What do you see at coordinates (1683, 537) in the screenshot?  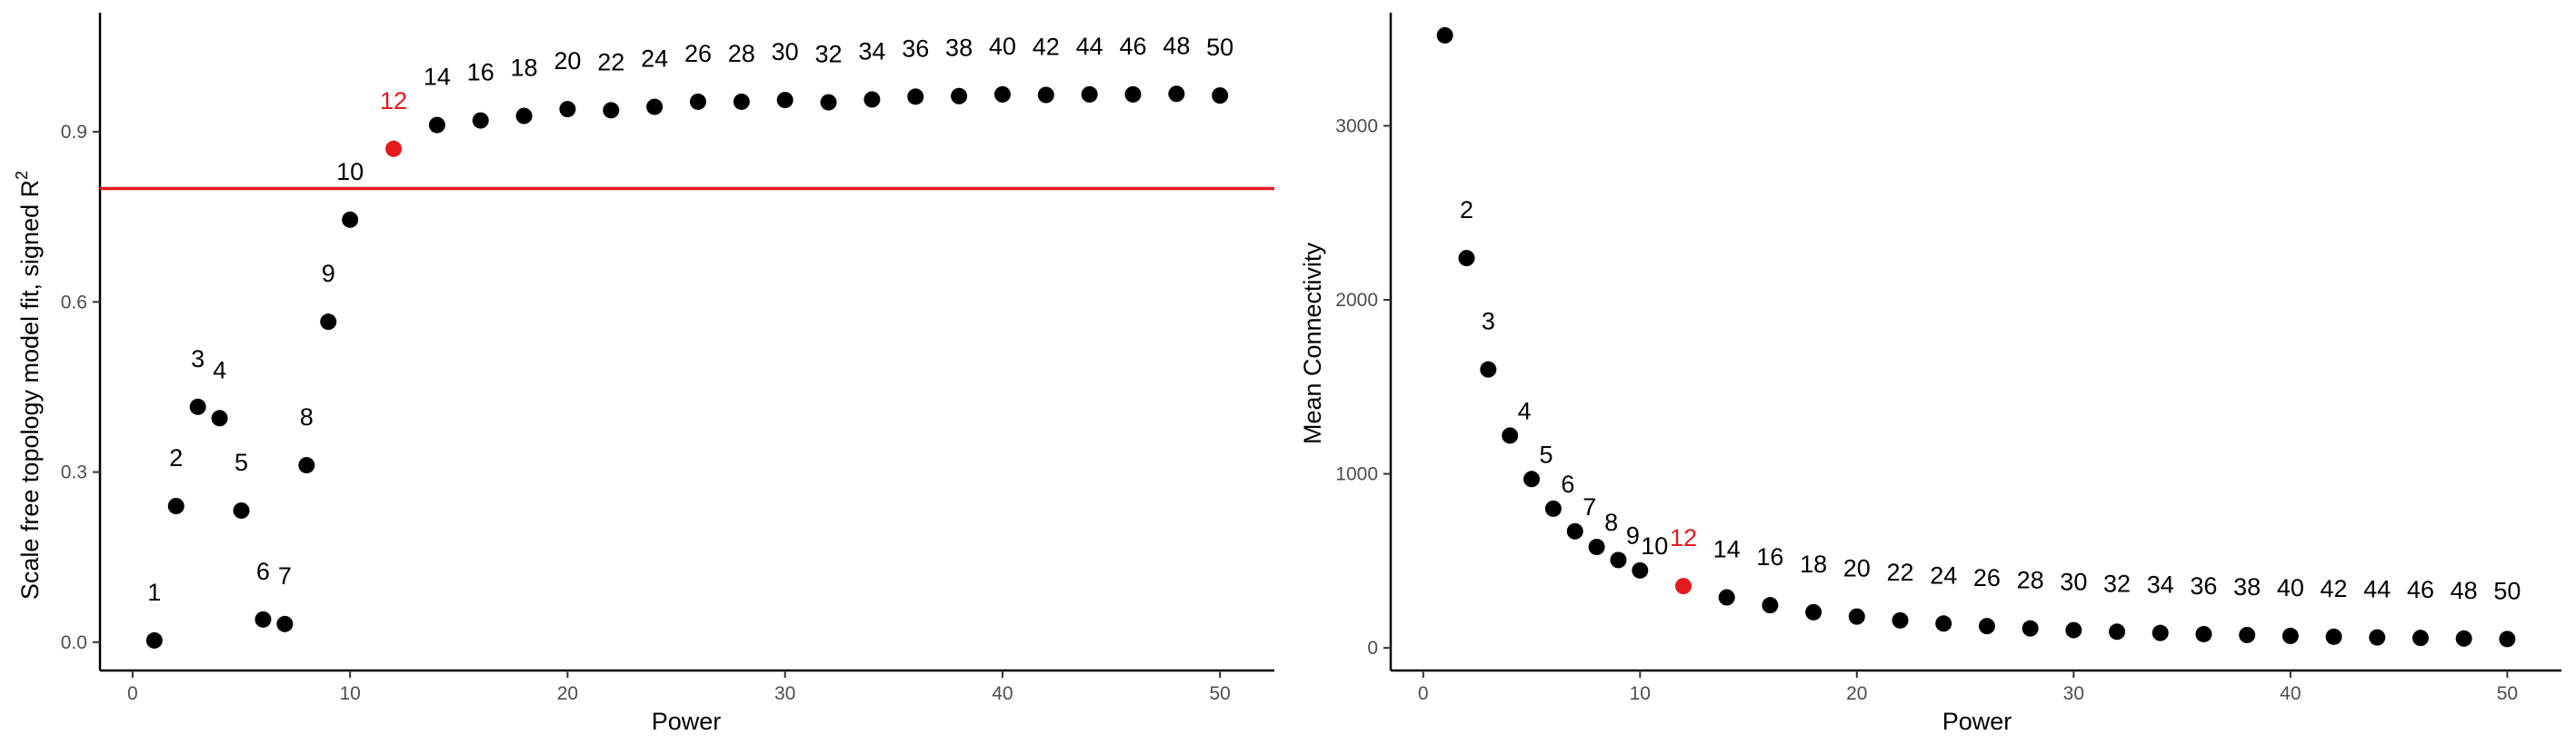 I see `highlighted-point-label: 12` at bounding box center [1683, 537].